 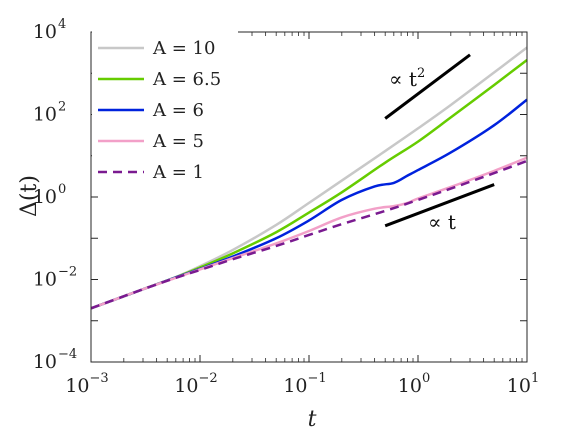 I want to click on y-tick-label: 10⁻⁴, so click(x=55, y=360).